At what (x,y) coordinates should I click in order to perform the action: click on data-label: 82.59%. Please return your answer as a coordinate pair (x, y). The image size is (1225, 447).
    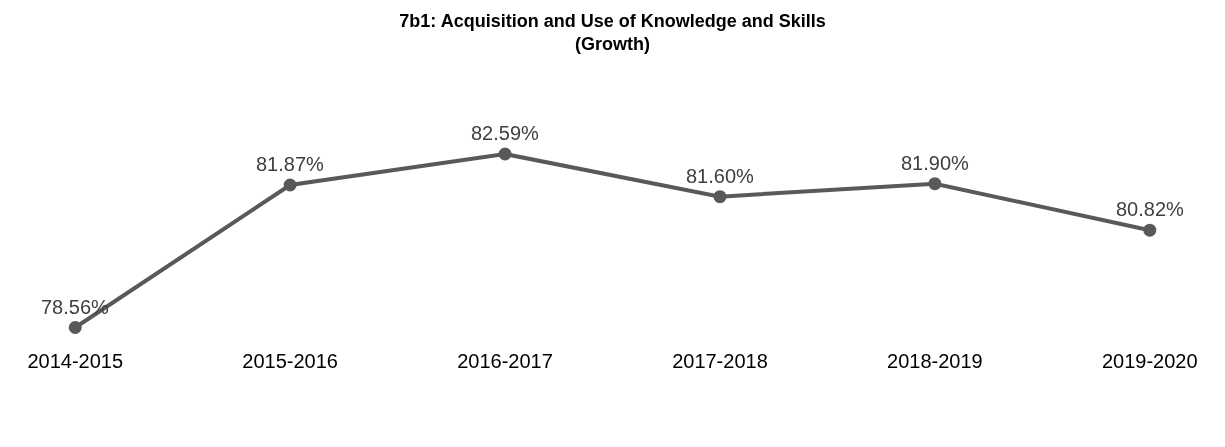
    Looking at the image, I should click on (505, 133).